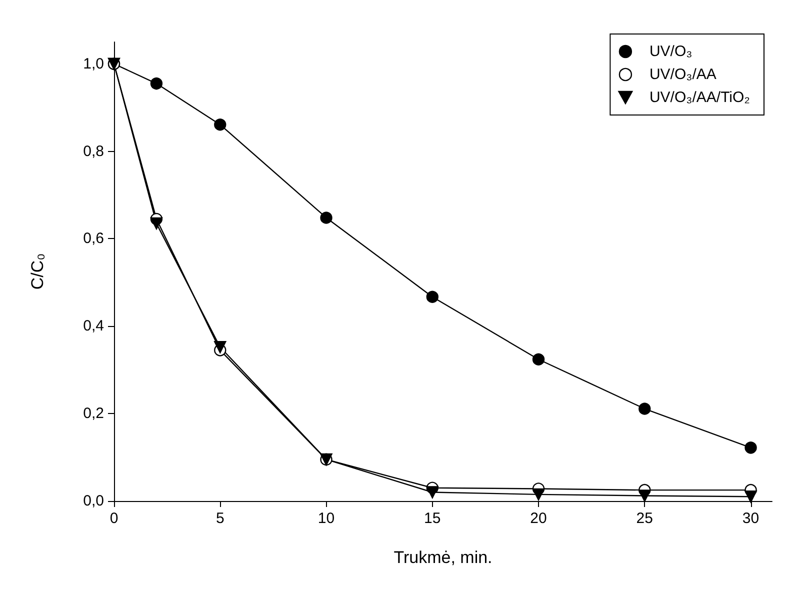  Describe the element at coordinates (93, 239) in the screenshot. I see `y-tick-label: 0,6` at that location.